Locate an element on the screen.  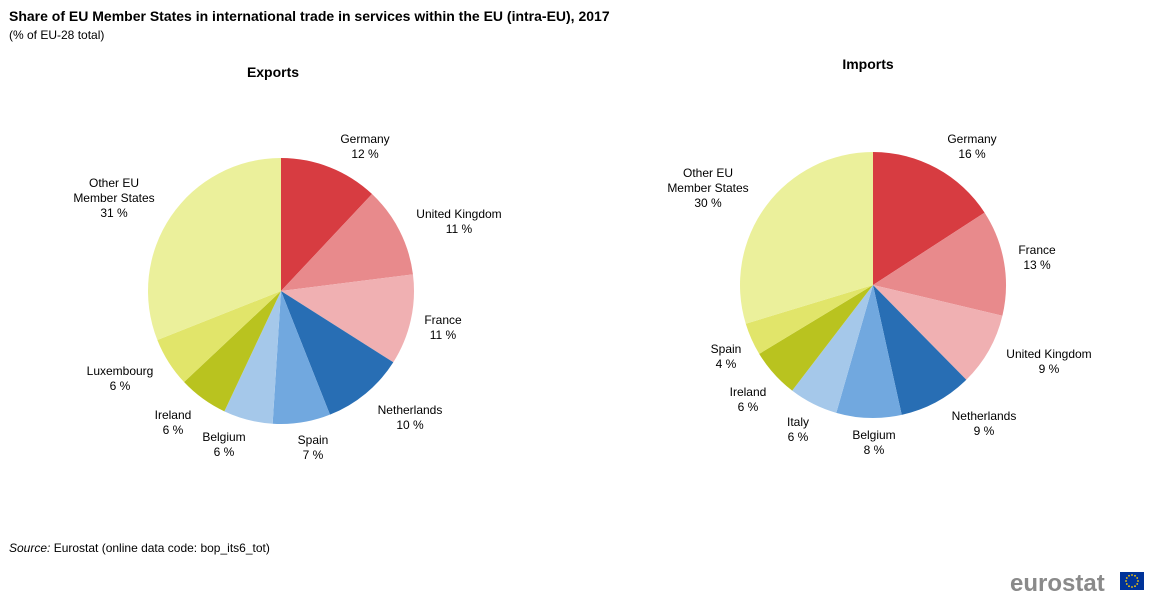
pie-slice-luxembourg is located at coordinates (219, 337).